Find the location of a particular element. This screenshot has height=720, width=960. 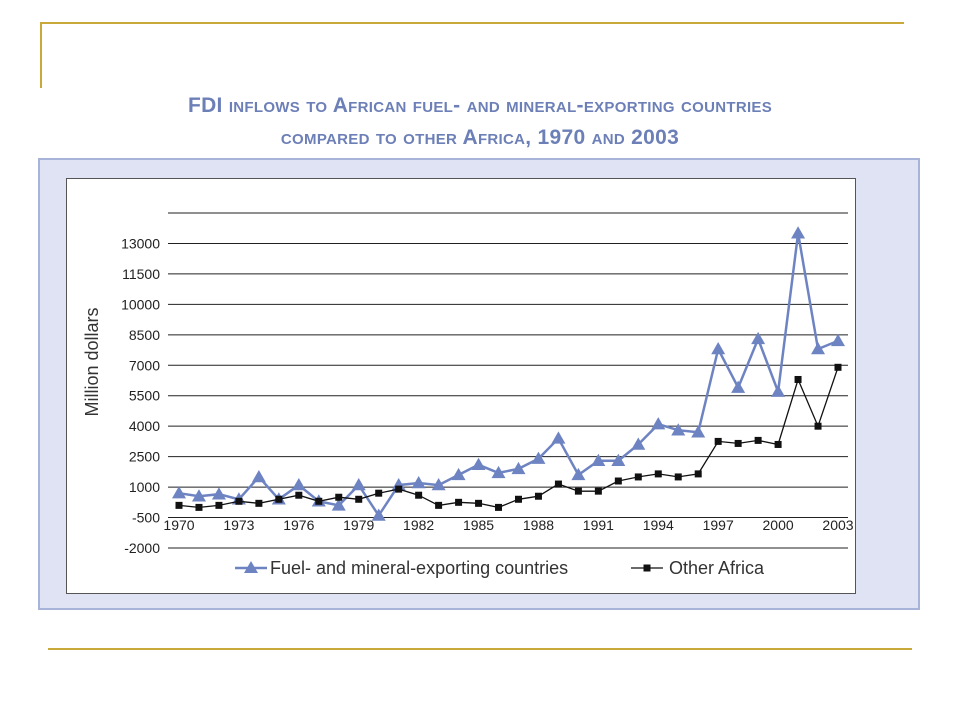

x-tick-label: 1994 is located at coordinates (658, 525).